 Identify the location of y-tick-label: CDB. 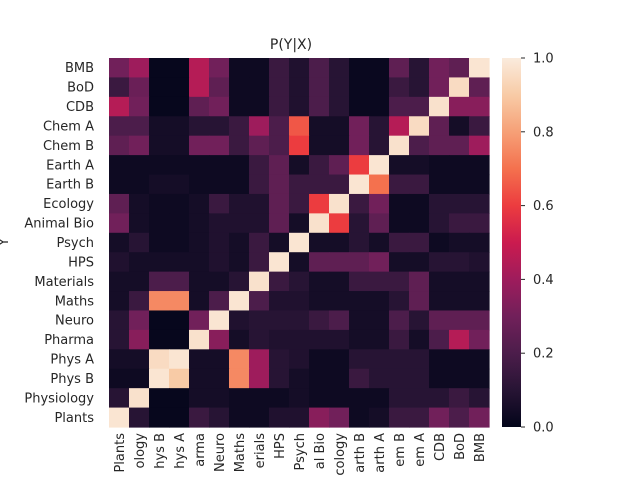
(80, 107).